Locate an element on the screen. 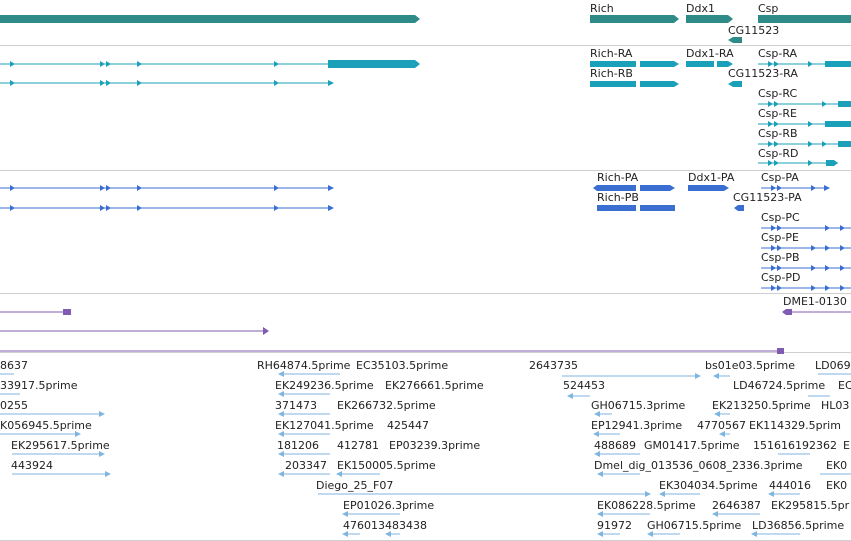 This screenshot has width=851, height=541. transcript-cg11523-ra-label: CG11523-RA is located at coordinates (763, 73).